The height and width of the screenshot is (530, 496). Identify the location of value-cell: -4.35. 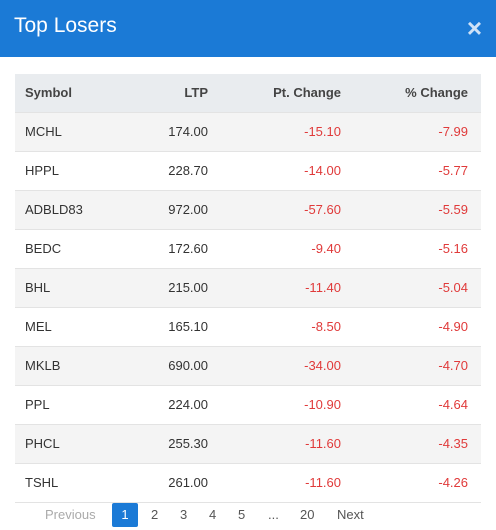
(453, 443).